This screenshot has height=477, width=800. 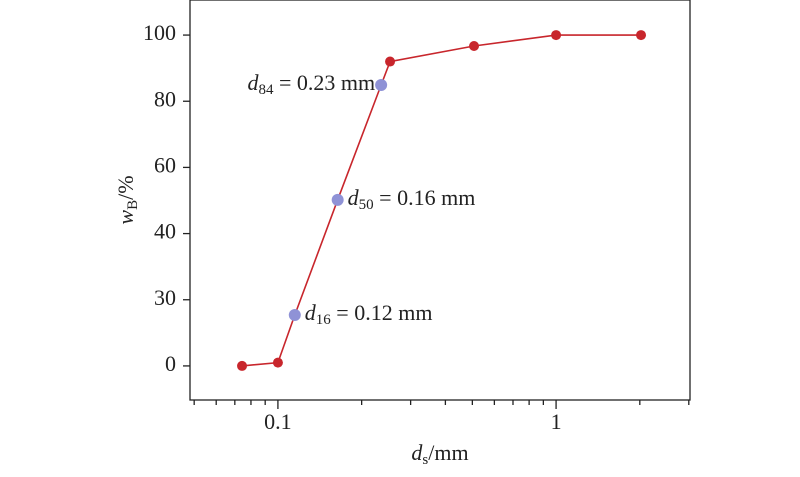 I want to click on y-tick-label: 30, so click(x=165, y=297).